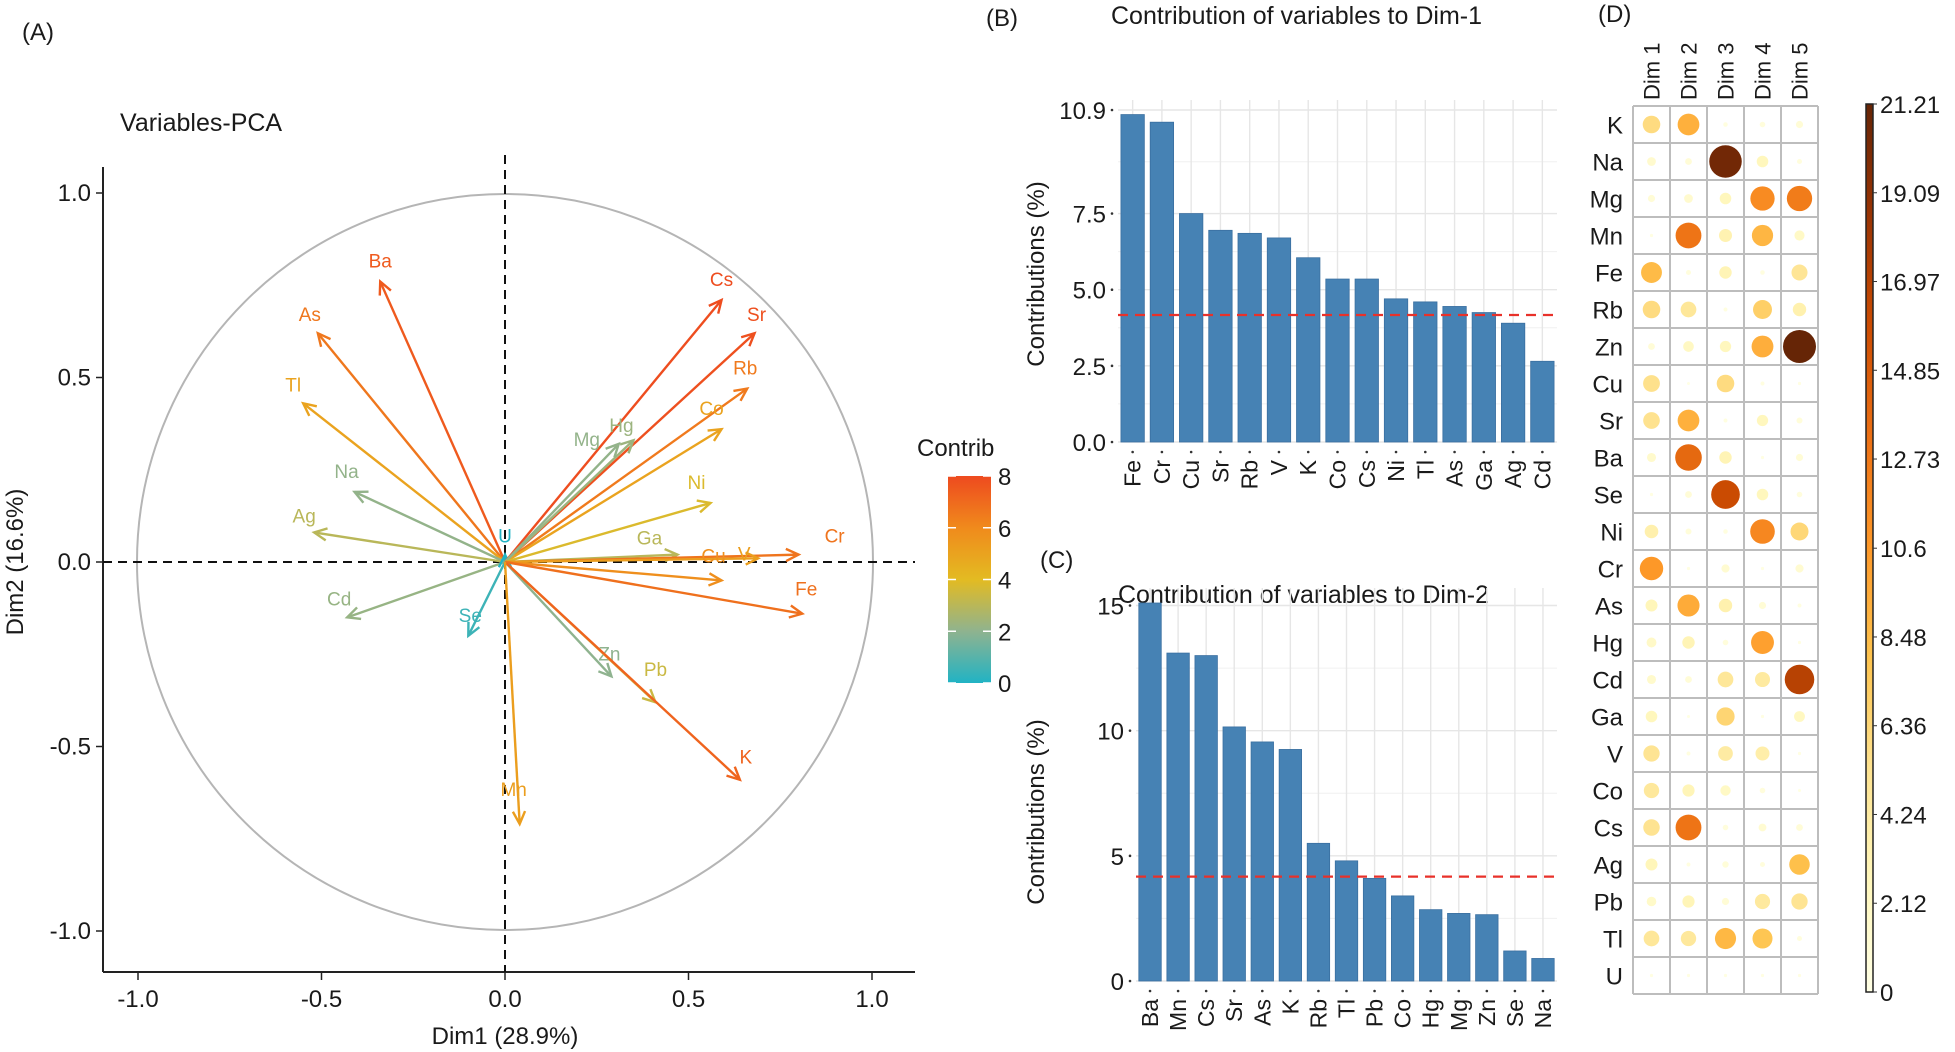 The width and height of the screenshot is (1955, 1052). Describe the element at coordinates (655, 670) in the screenshot. I see `variable-label: Pb` at that location.